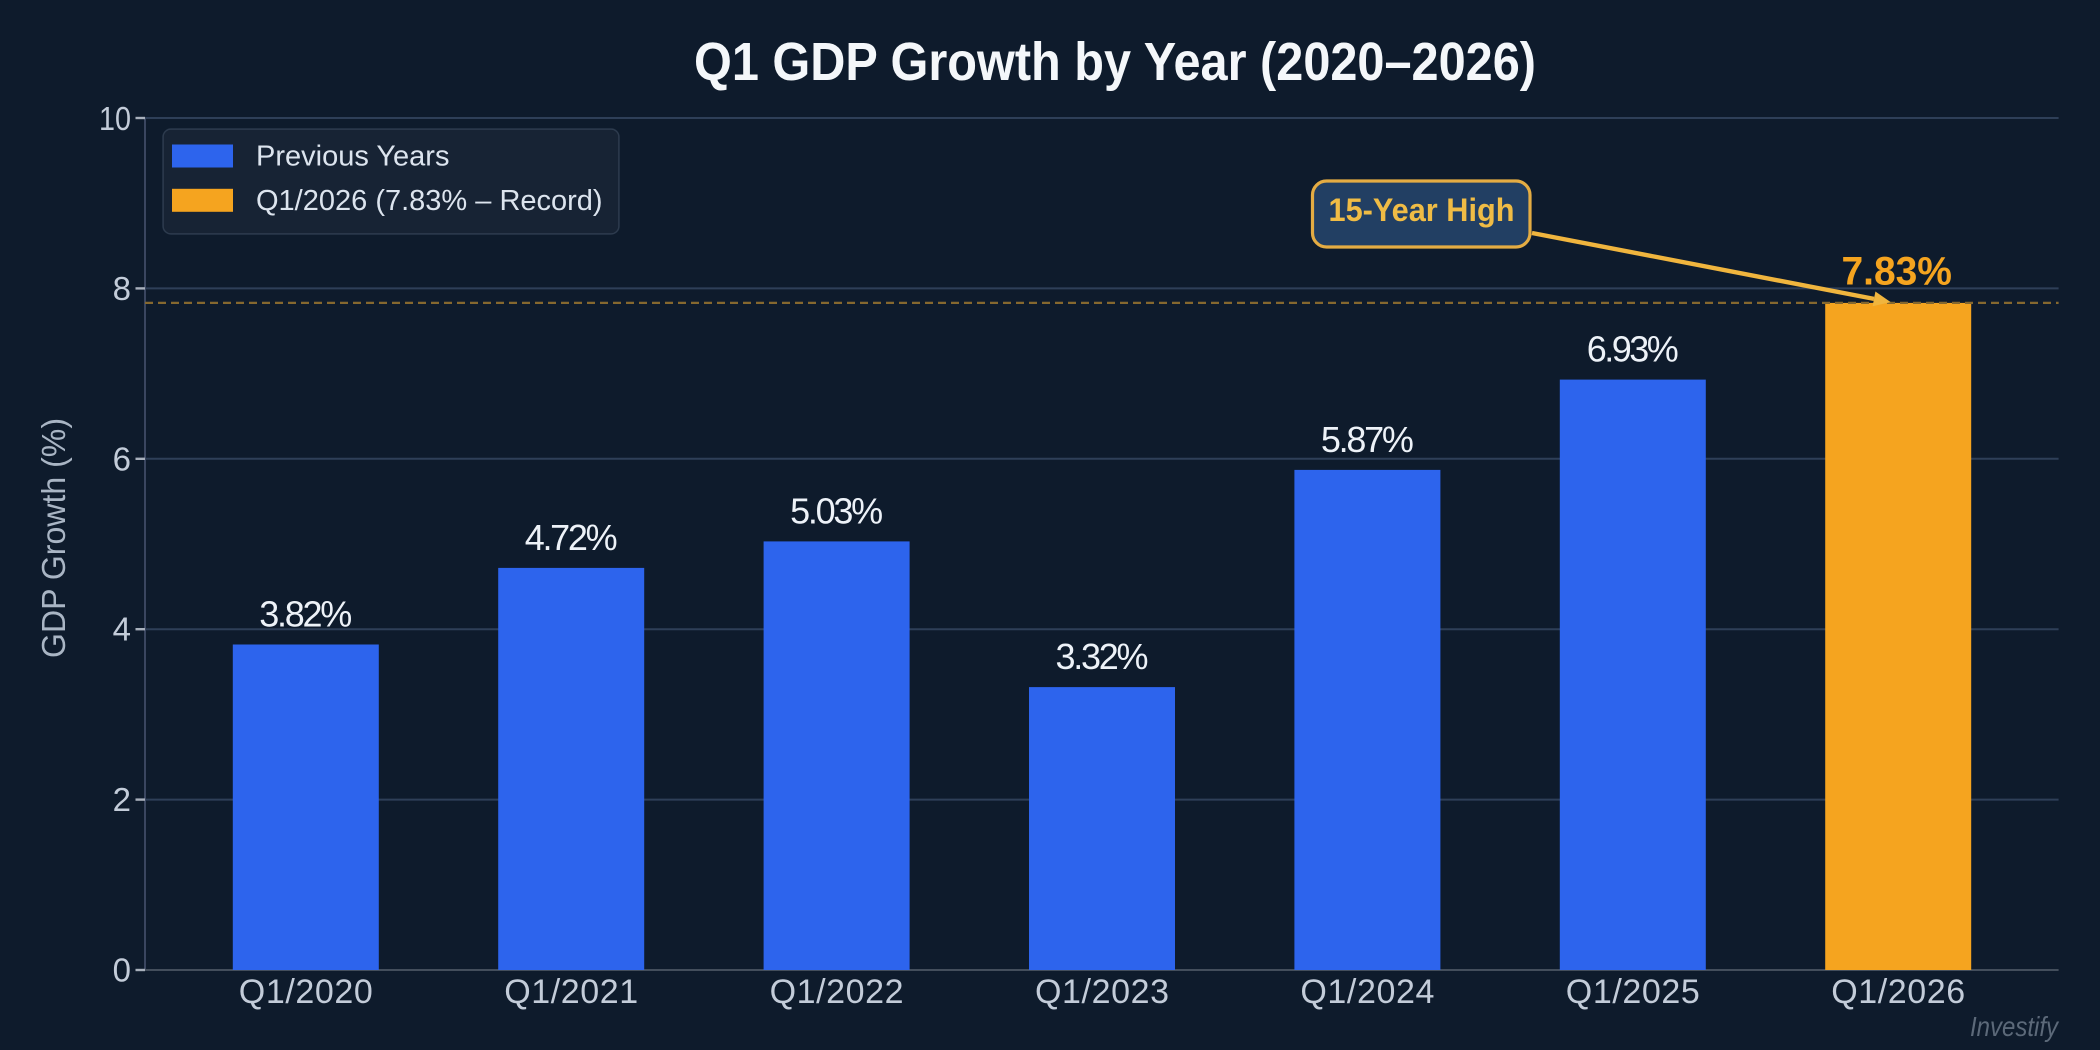  Describe the element at coordinates (429, 201) in the screenshot. I see `svg-text: Q1/2026 (7.83% – Record)` at that location.